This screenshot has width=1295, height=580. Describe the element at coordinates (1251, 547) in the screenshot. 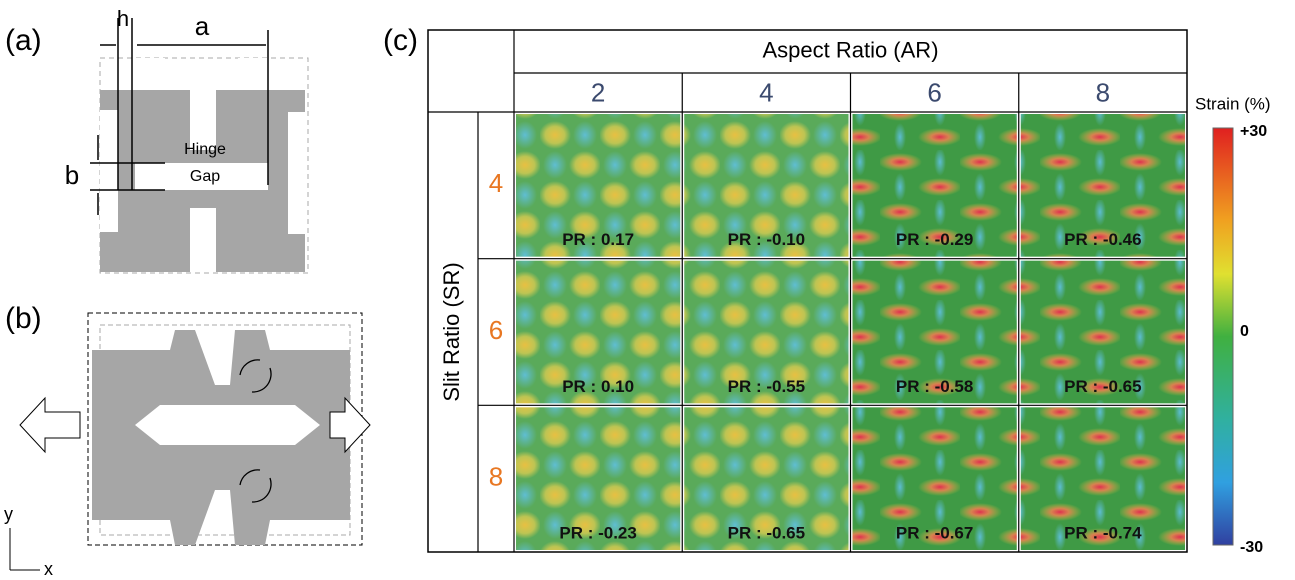

I see `colorbar-tick: -30` at that location.